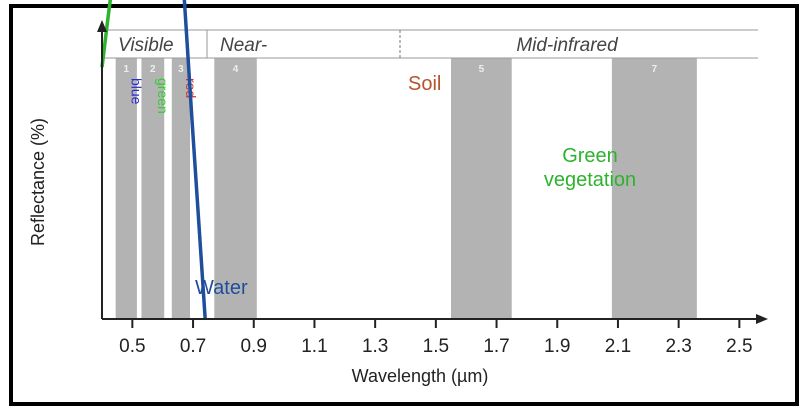 This screenshot has height=412, width=808. Describe the element at coordinates (314, 346) in the screenshot. I see `x-tick-label: 1.1` at that location.